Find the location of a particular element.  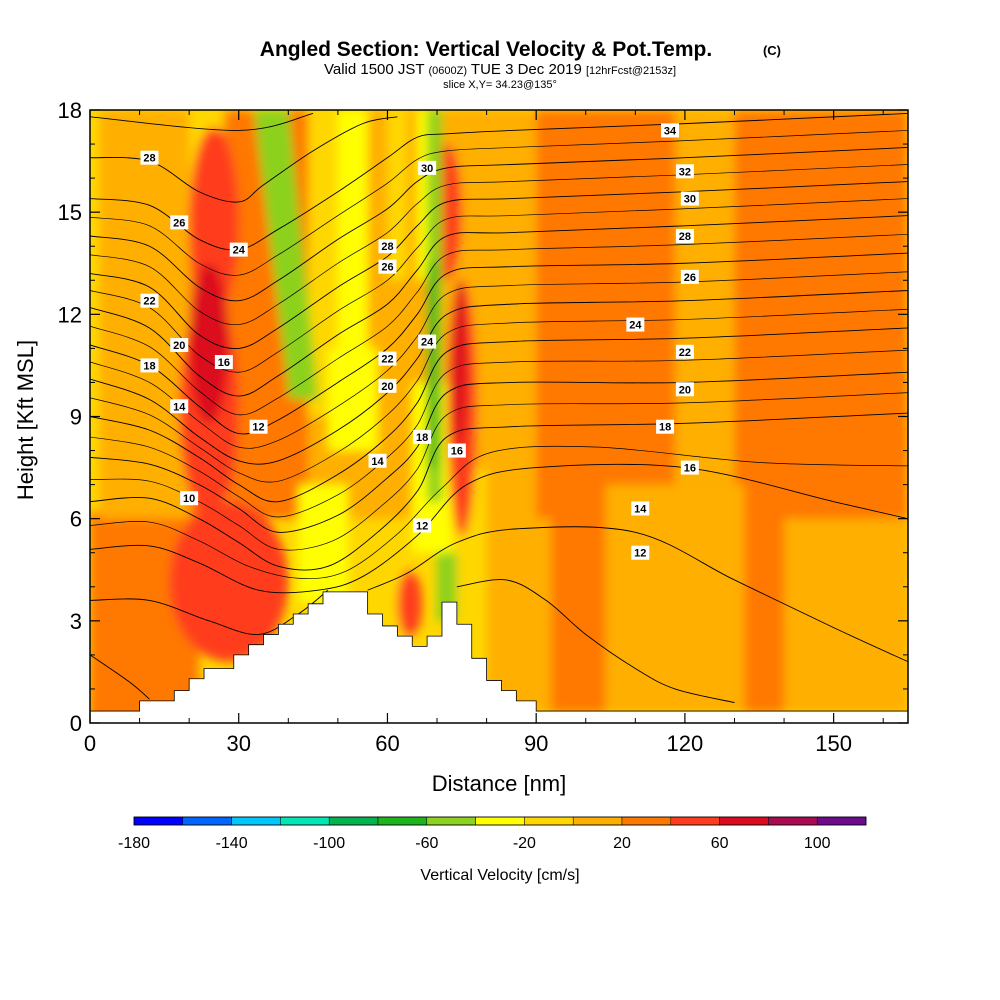

contour-label-text: 28 is located at coordinates (685, 237).